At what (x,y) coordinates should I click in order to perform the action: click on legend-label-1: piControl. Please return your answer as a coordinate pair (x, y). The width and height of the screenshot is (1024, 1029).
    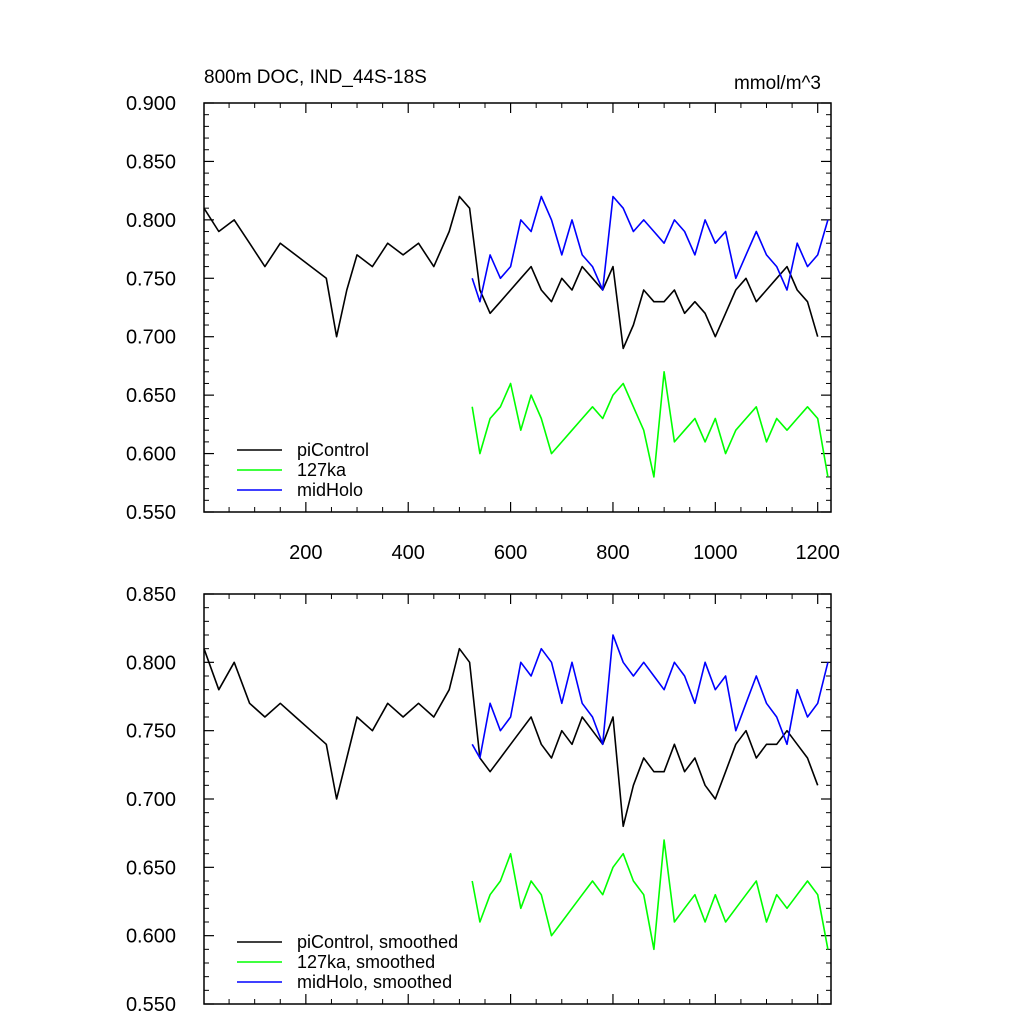
    Looking at the image, I should click on (333, 450).